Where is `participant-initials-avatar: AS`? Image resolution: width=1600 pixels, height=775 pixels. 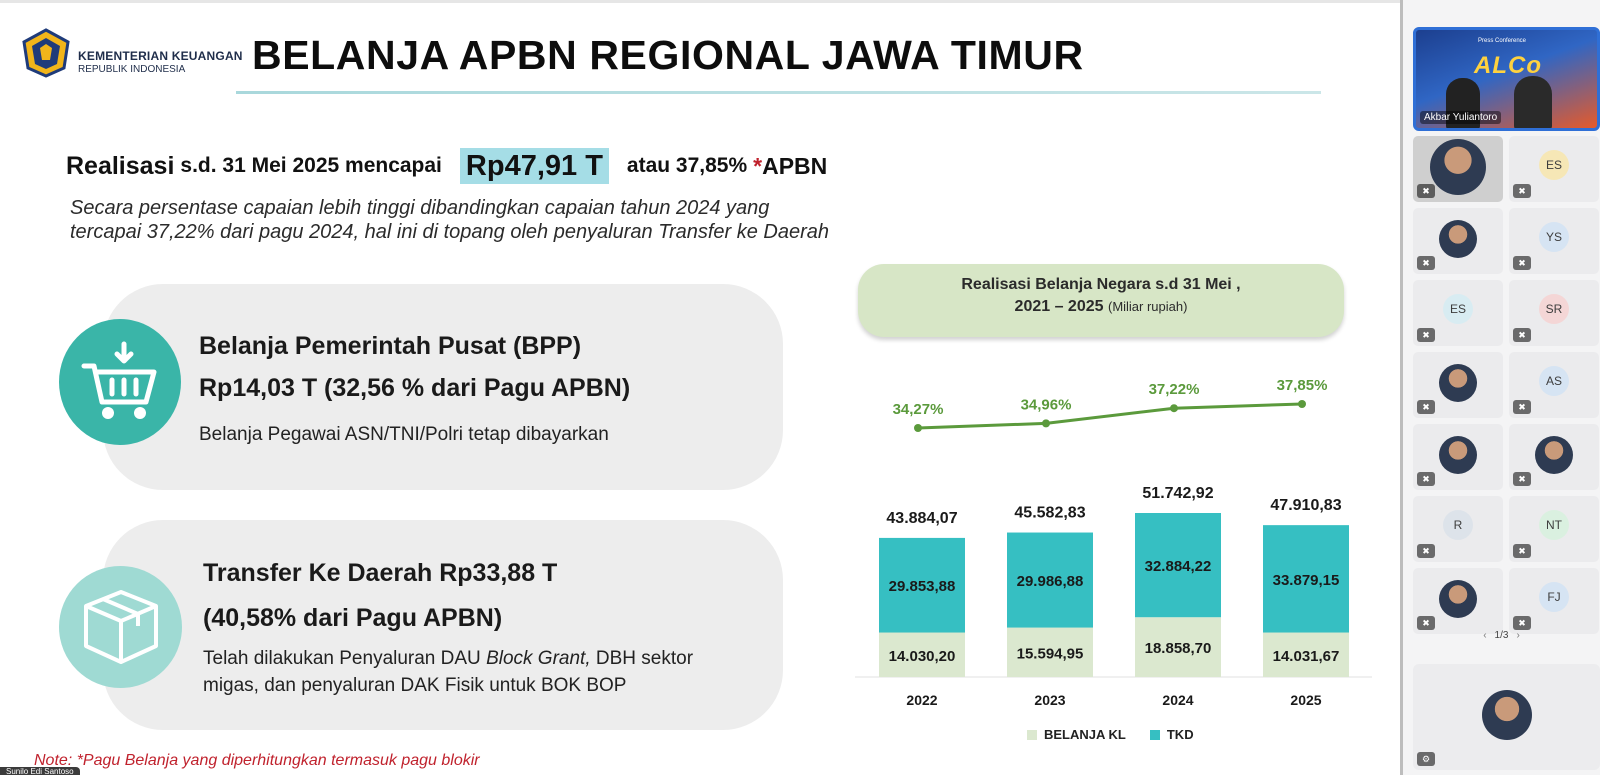
participant-initials-avatar: AS is located at coordinates (1554, 381).